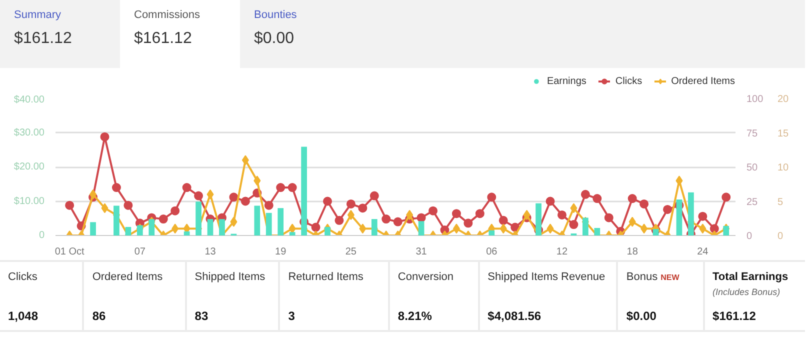  What do you see at coordinates (751, 277) in the screenshot?
I see `text: Total Earnings` at bounding box center [751, 277].